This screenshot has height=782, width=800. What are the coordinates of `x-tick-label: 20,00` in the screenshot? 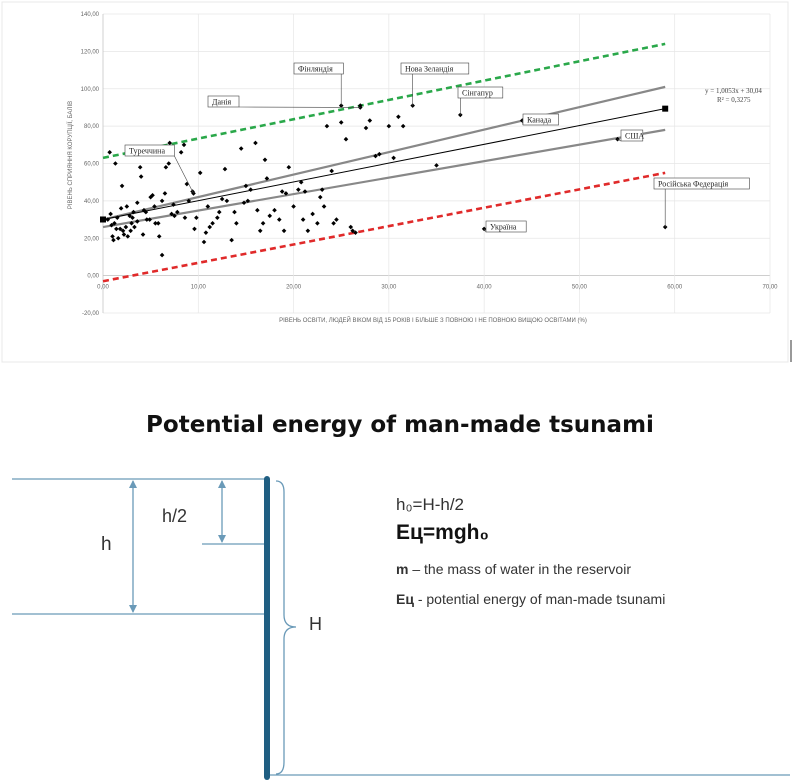 It's located at (294, 288).